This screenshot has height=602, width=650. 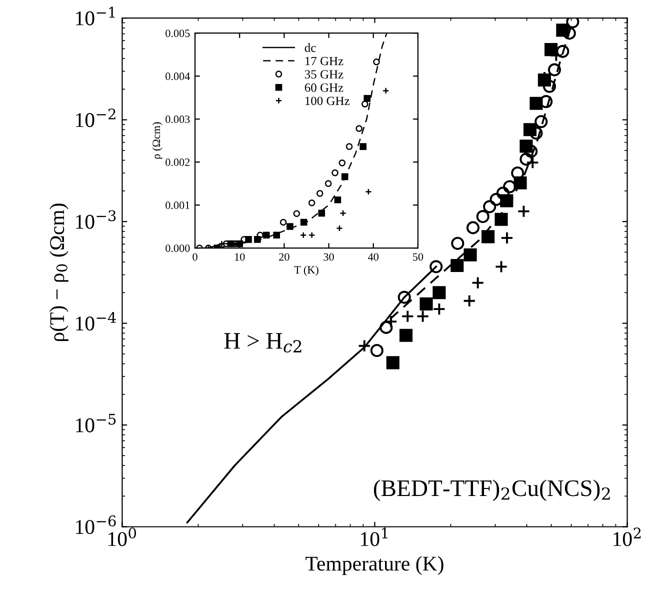 What do you see at coordinates (329, 257) in the screenshot?
I see `x-tick-label: 30` at bounding box center [329, 257].